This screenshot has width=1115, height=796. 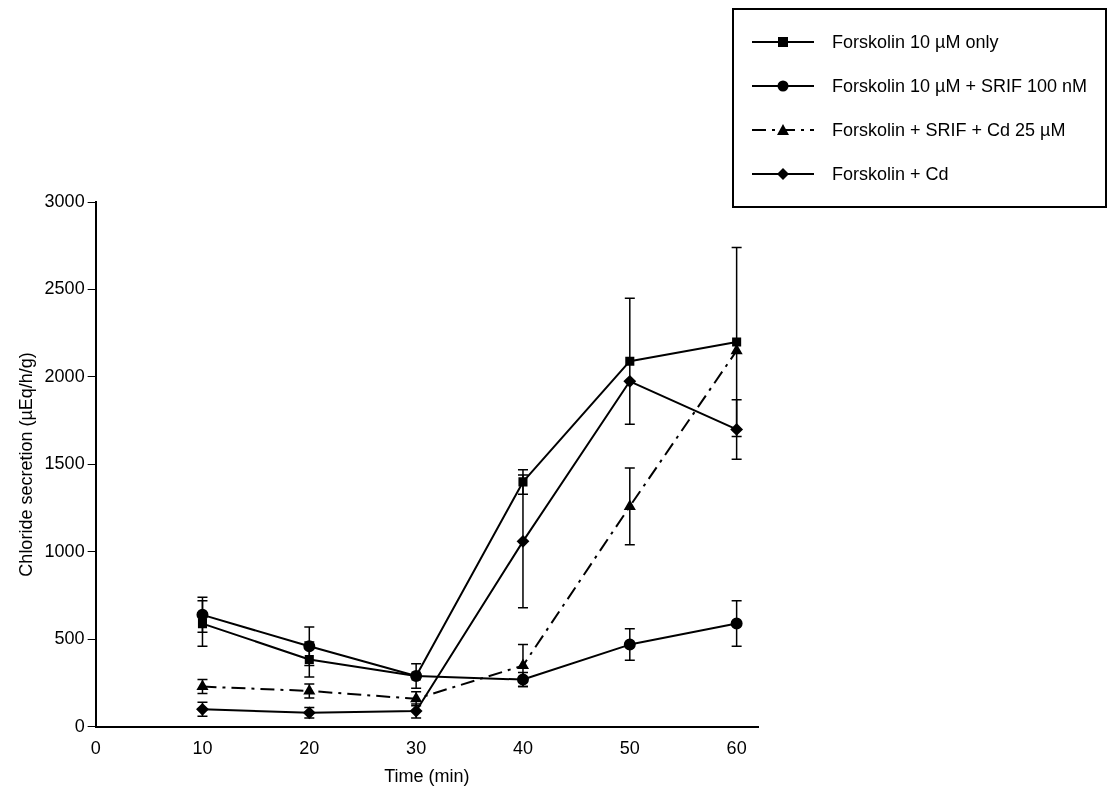 What do you see at coordinates (202, 747) in the screenshot?
I see `x-tick-label: 10` at bounding box center [202, 747].